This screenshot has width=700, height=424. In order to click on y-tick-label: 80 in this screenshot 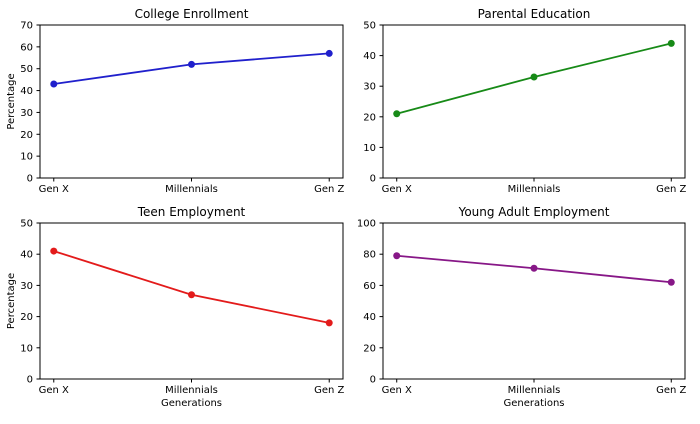, I will do `click(369, 255)`.